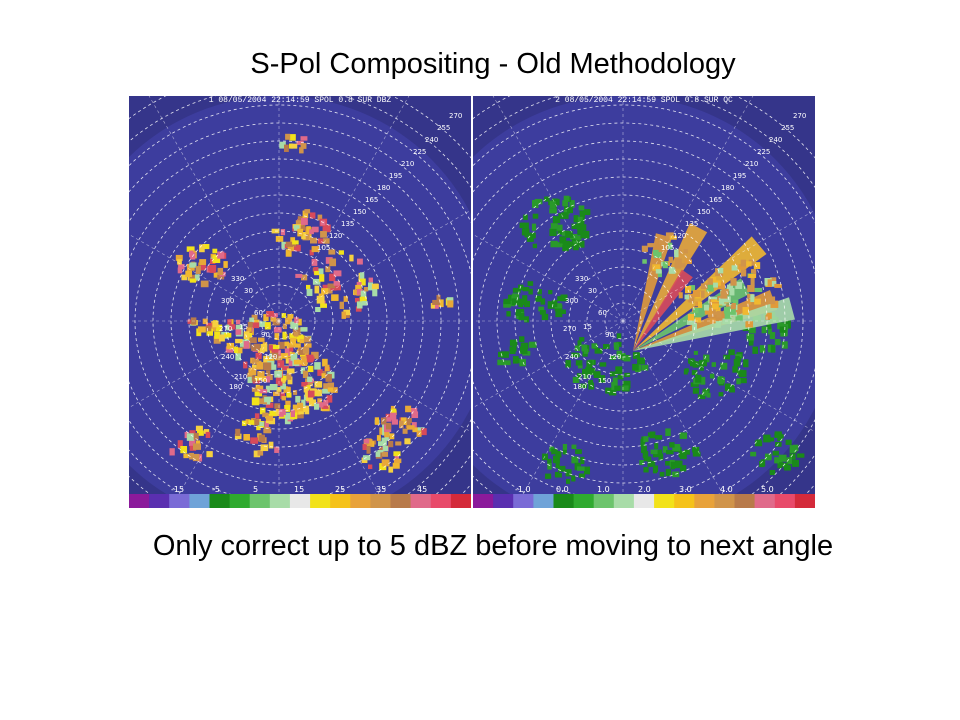  Describe the element at coordinates (609, 335) in the screenshot. I see `azimuth-label: 90` at that location.